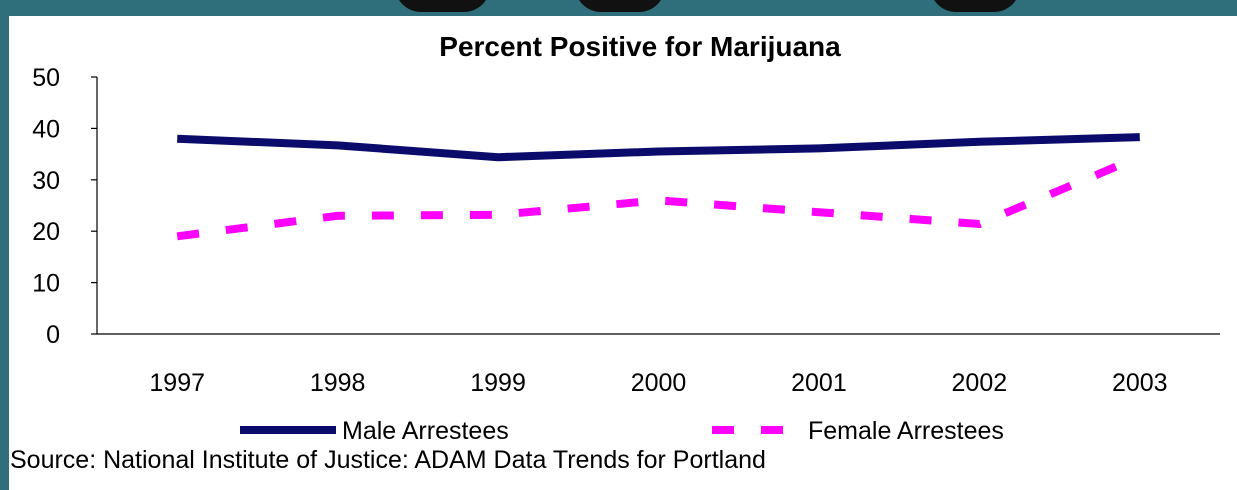 The width and height of the screenshot is (1237, 490). Describe the element at coordinates (338, 383) in the screenshot. I see `x-tick-label: 1998` at that location.